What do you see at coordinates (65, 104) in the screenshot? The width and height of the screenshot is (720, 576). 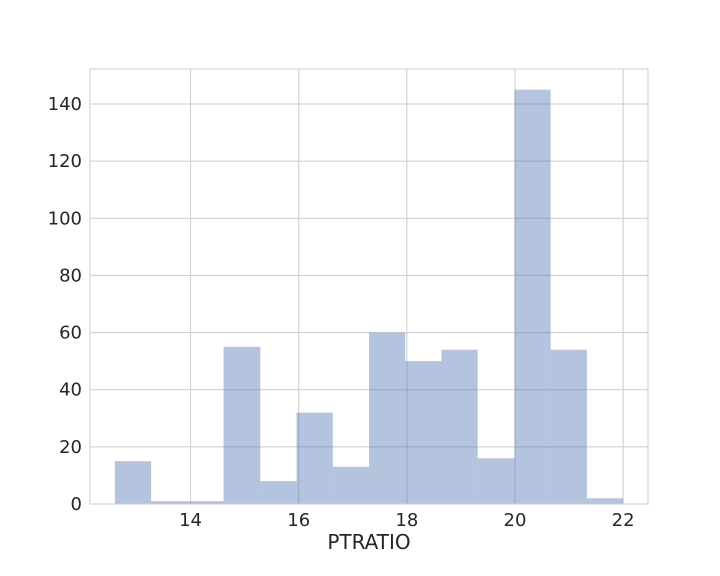 I see `y-tick-label-140: 140` at bounding box center [65, 104].